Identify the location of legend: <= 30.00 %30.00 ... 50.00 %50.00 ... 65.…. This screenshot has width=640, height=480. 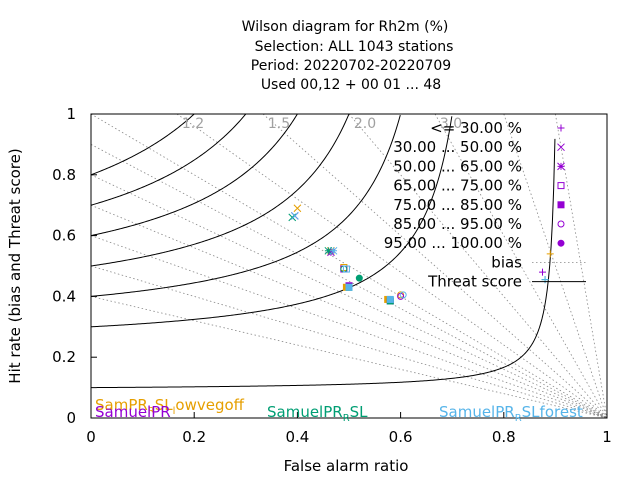
(485, 205).